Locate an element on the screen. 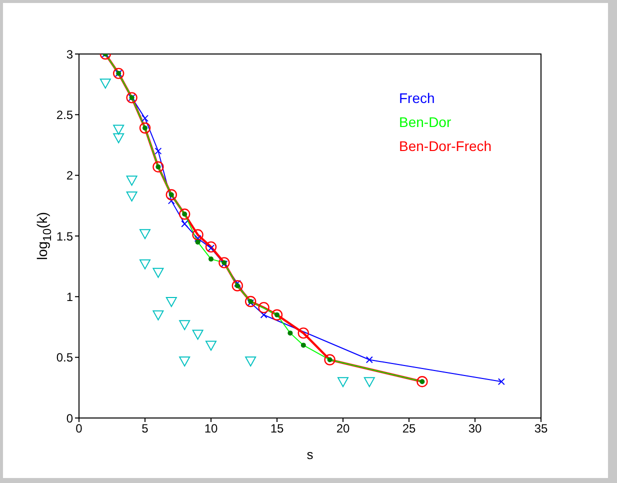  x-tick-label: 30 is located at coordinates (475, 429).